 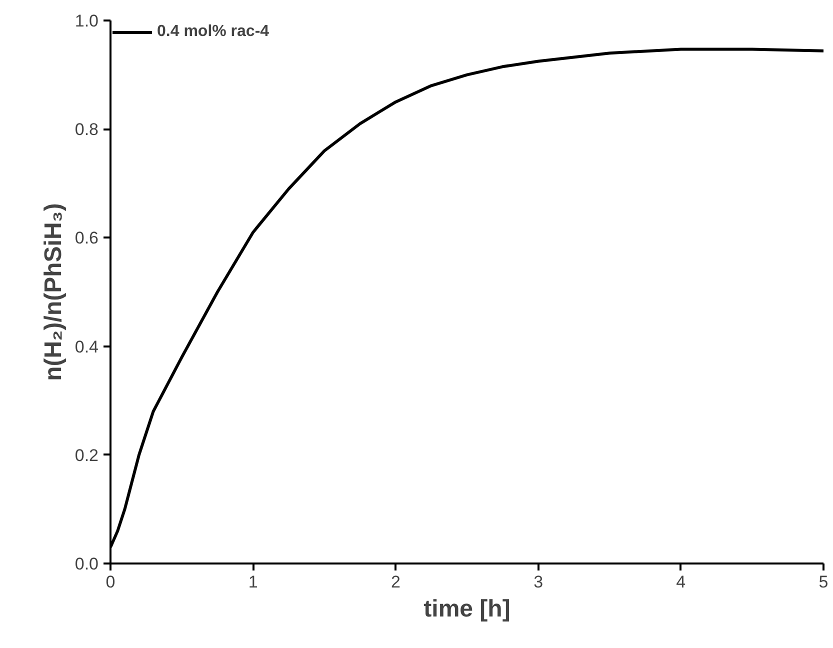 What do you see at coordinates (111, 582) in the screenshot?
I see `x-tick-label: 0` at bounding box center [111, 582].